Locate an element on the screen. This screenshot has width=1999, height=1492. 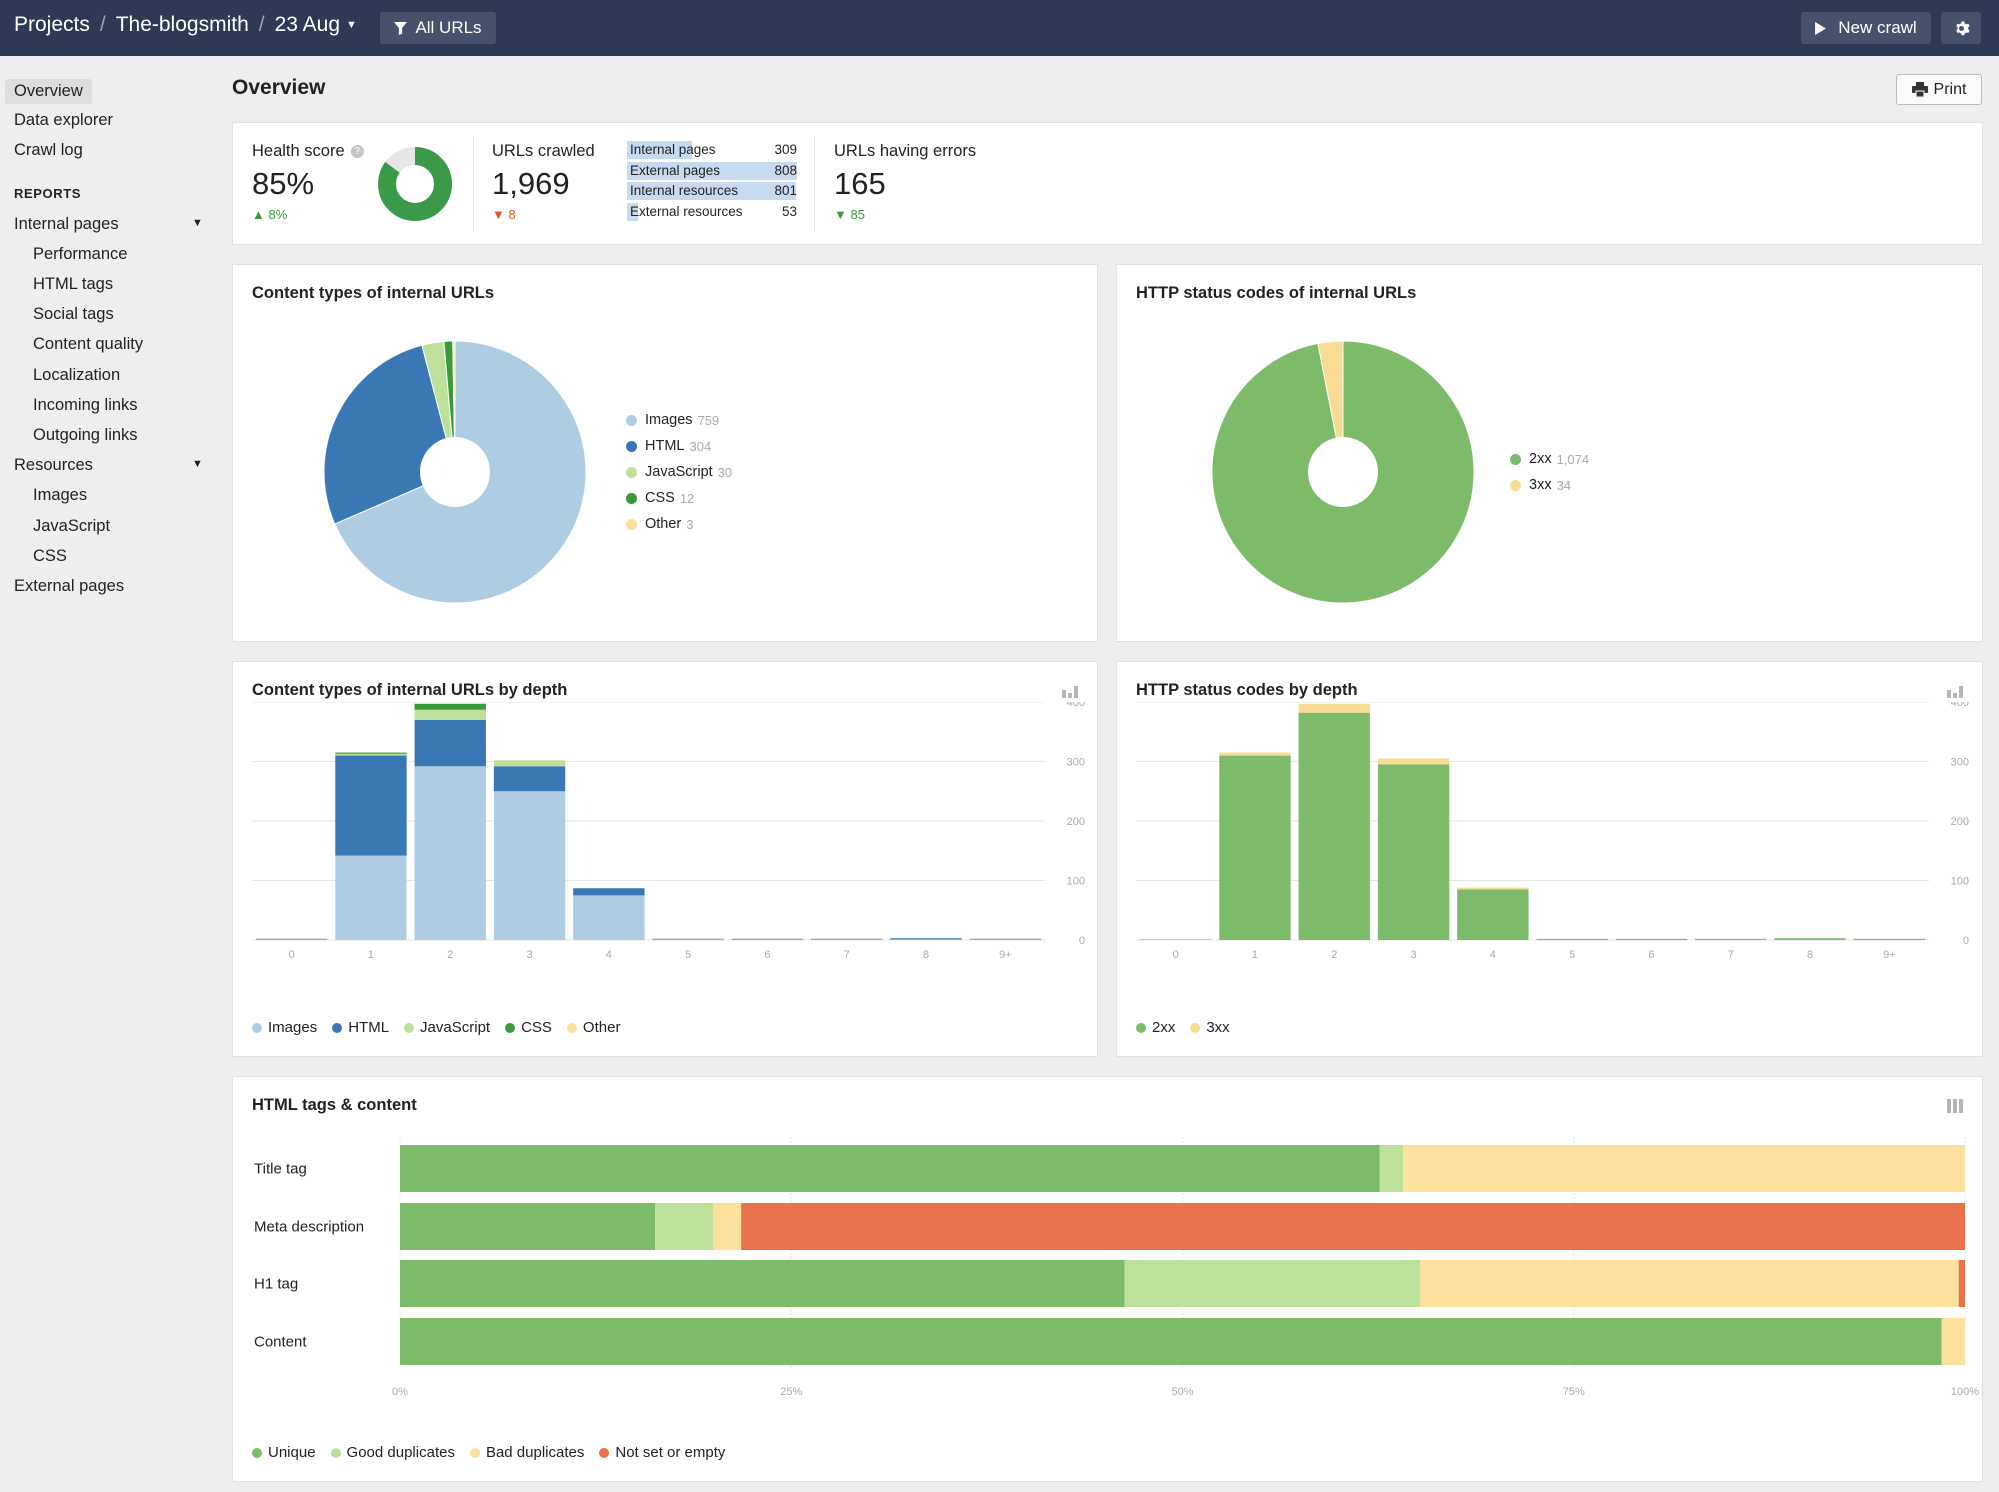
legend-item-bad-duplicates: Bad duplicates is located at coordinates (526, 1452).